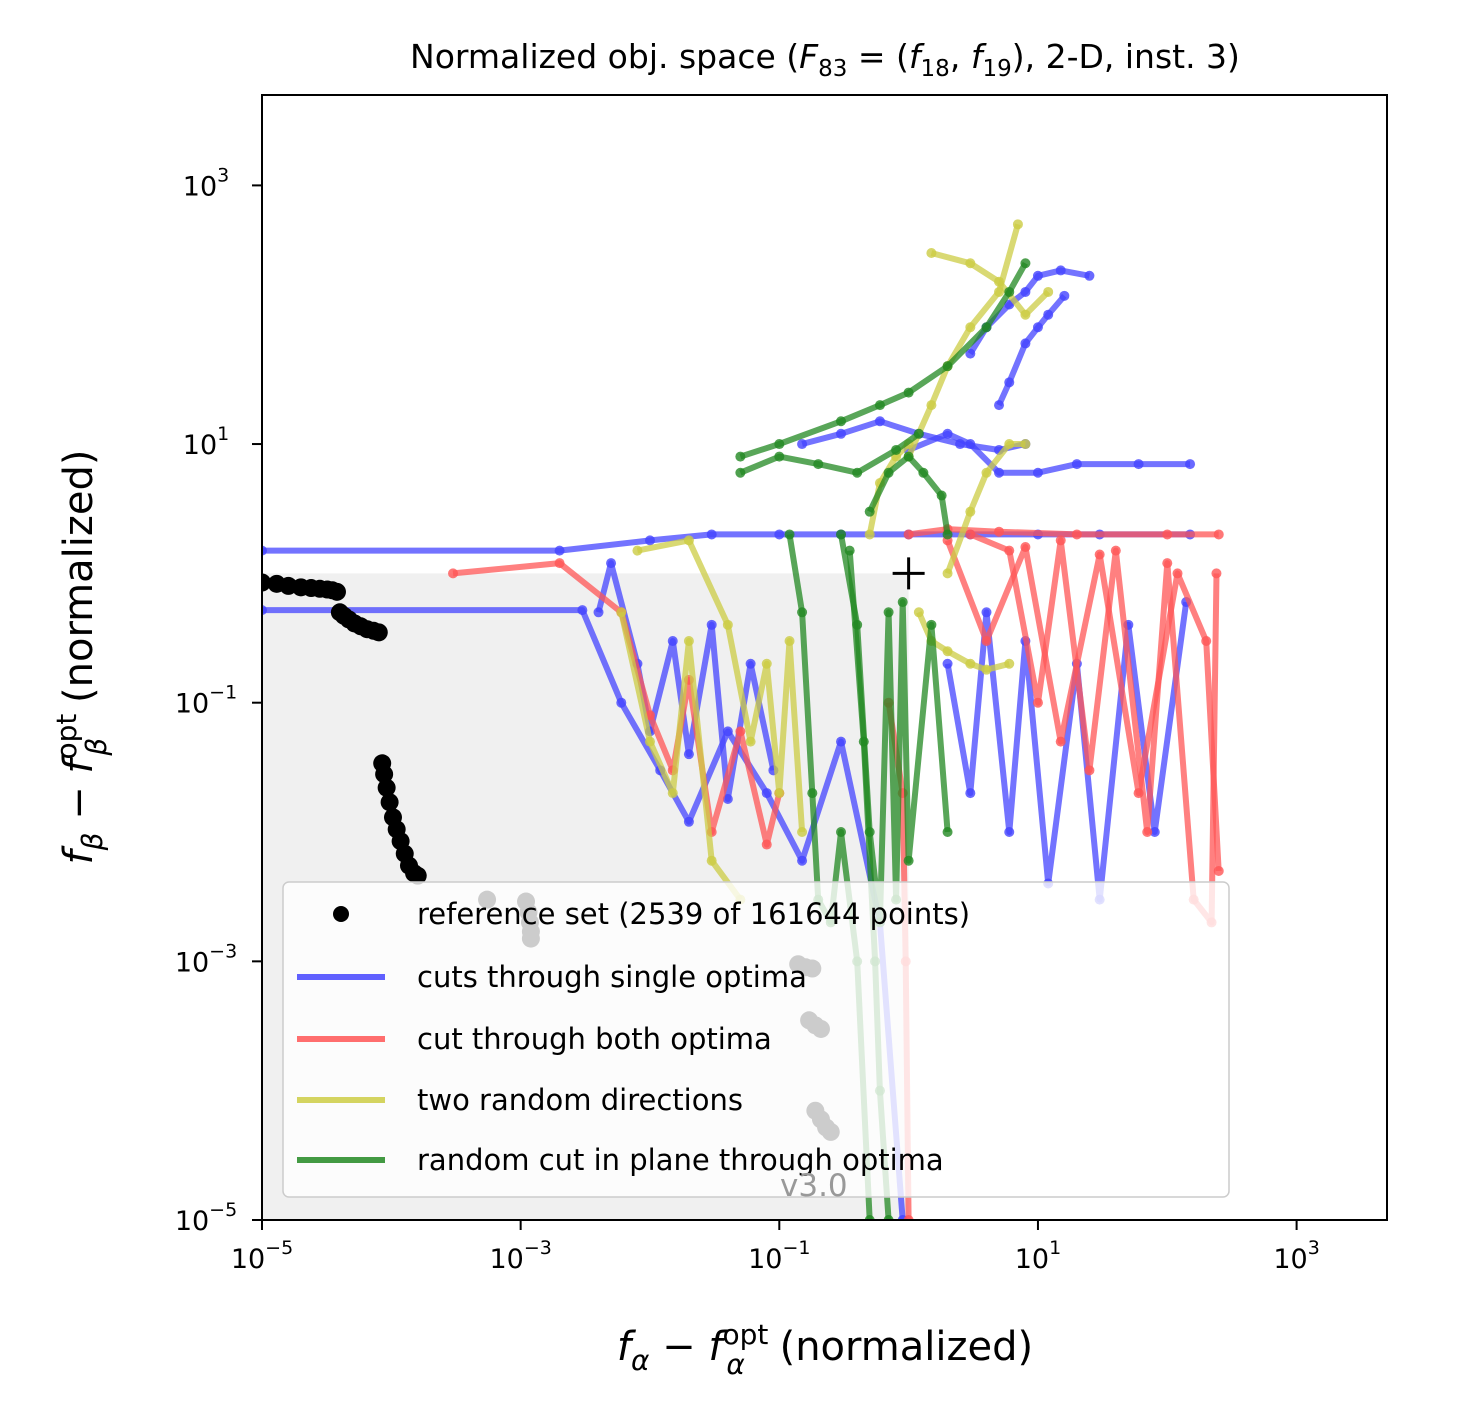  What do you see at coordinates (262, 1256) in the screenshot?
I see `x-tick-label: 10⁻⁵` at bounding box center [262, 1256].